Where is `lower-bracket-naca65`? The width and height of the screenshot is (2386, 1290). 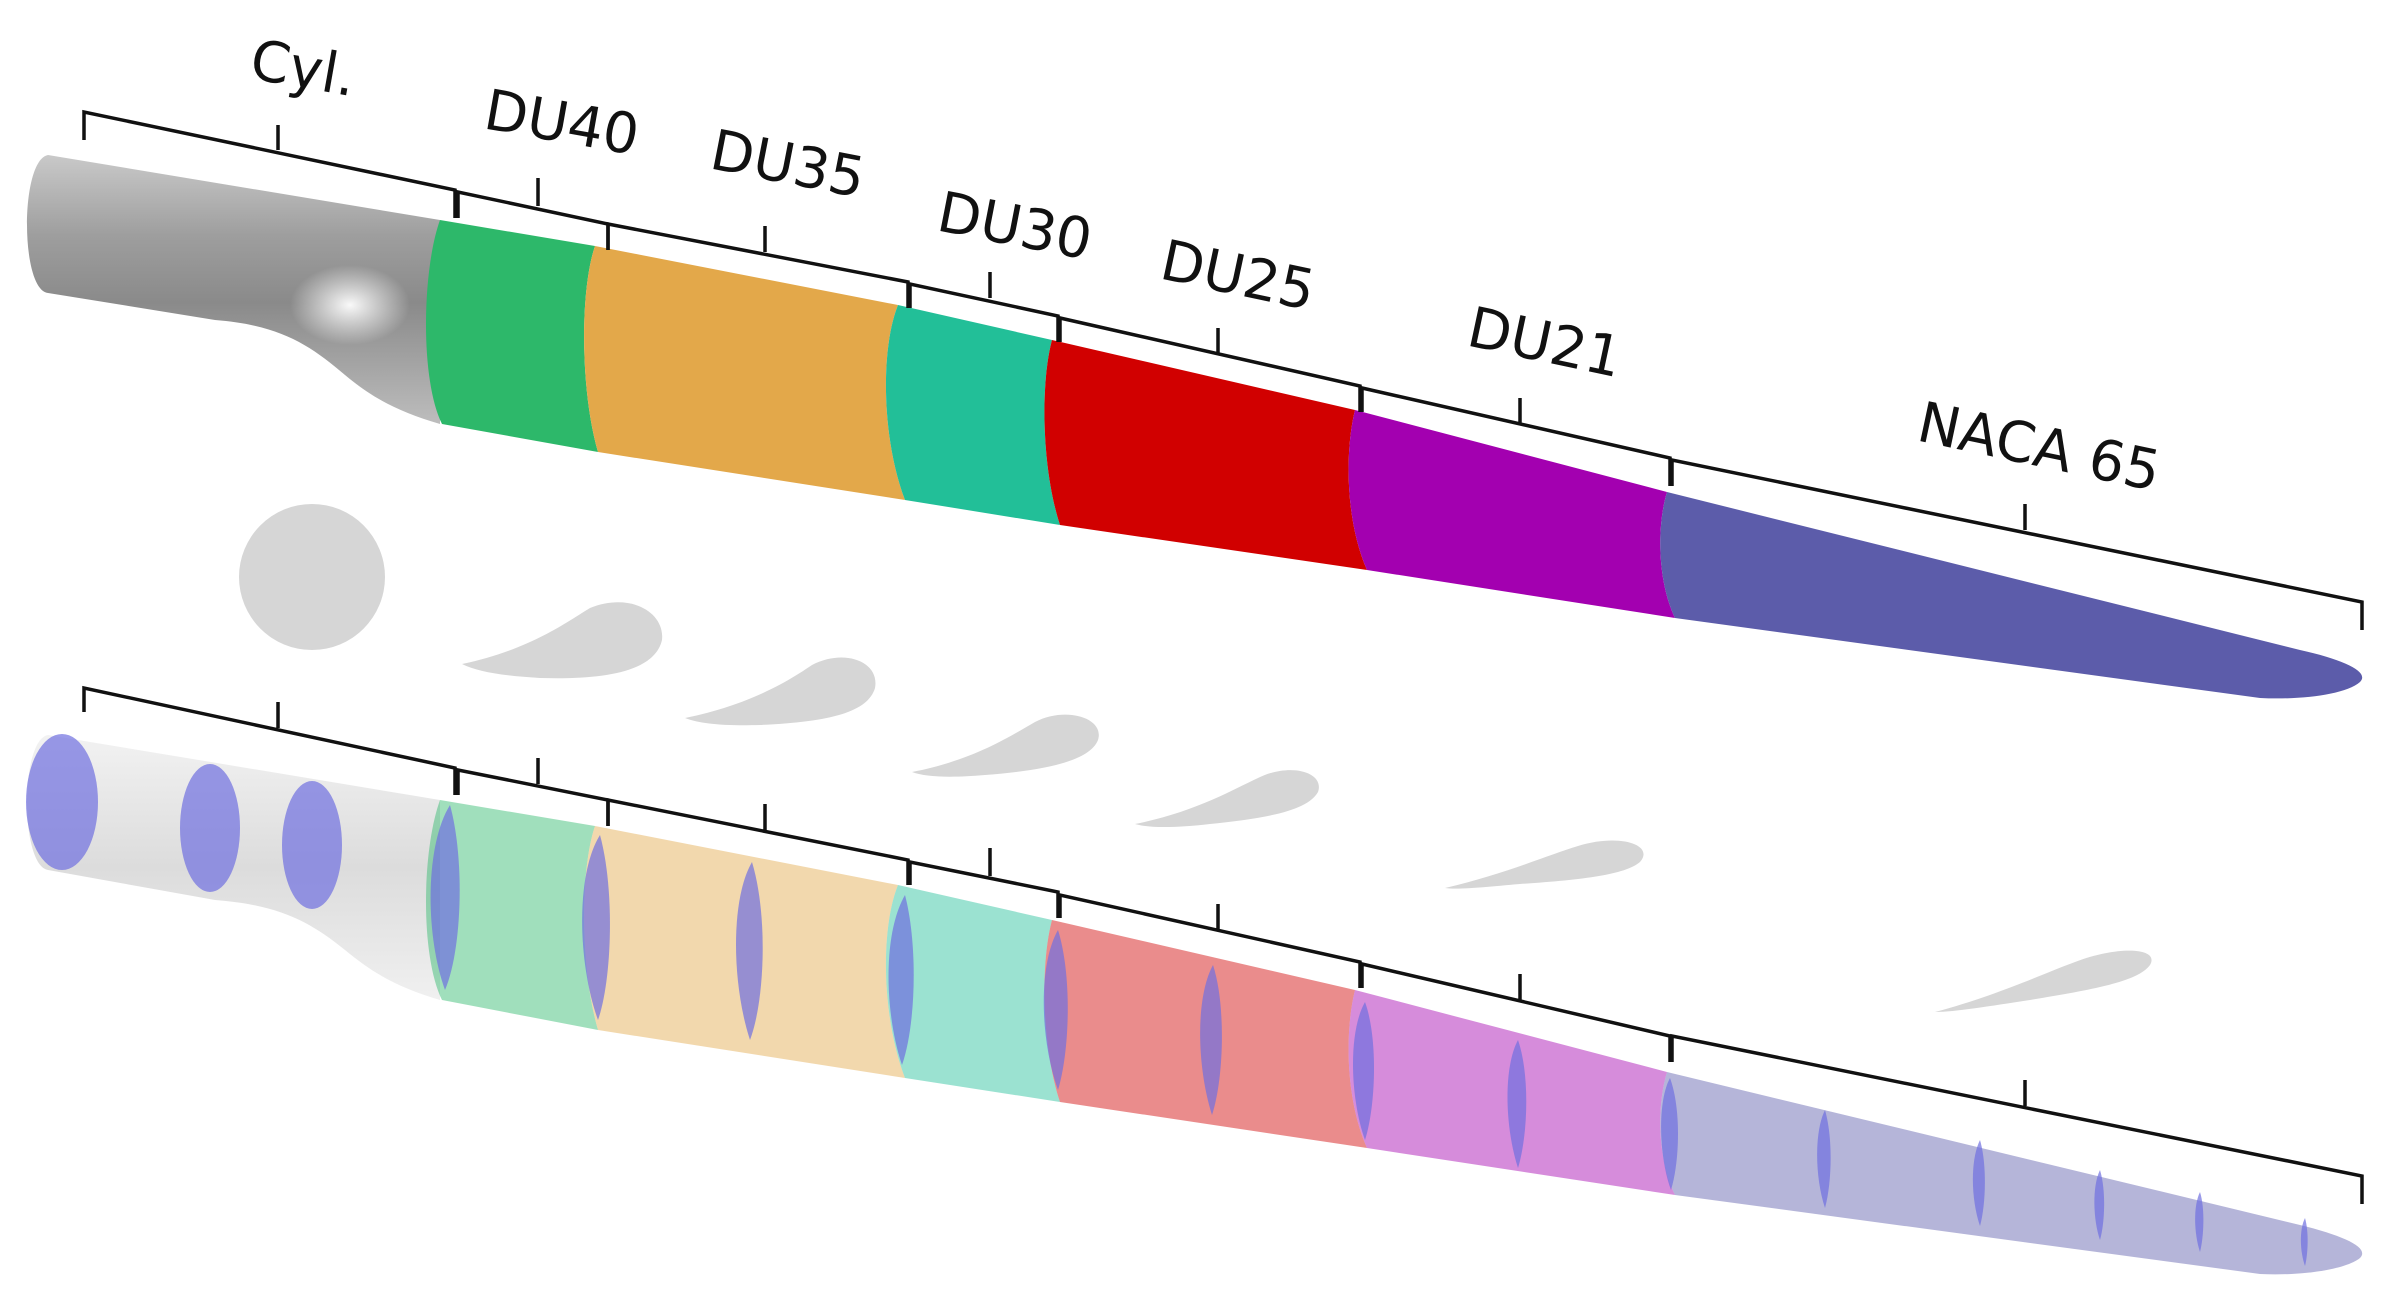
lower-bracket-naca65 is located at coordinates (2017, 1118).